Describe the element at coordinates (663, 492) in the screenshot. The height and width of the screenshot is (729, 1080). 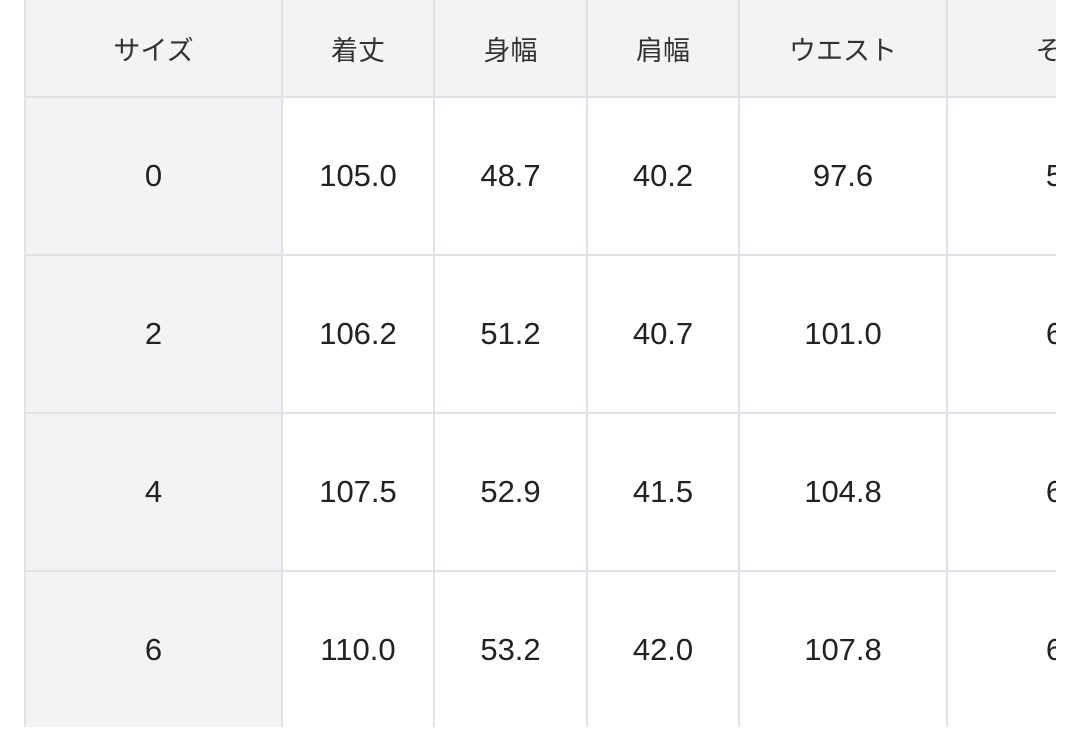
I see `shoulder-width-cell: 41.5` at that location.